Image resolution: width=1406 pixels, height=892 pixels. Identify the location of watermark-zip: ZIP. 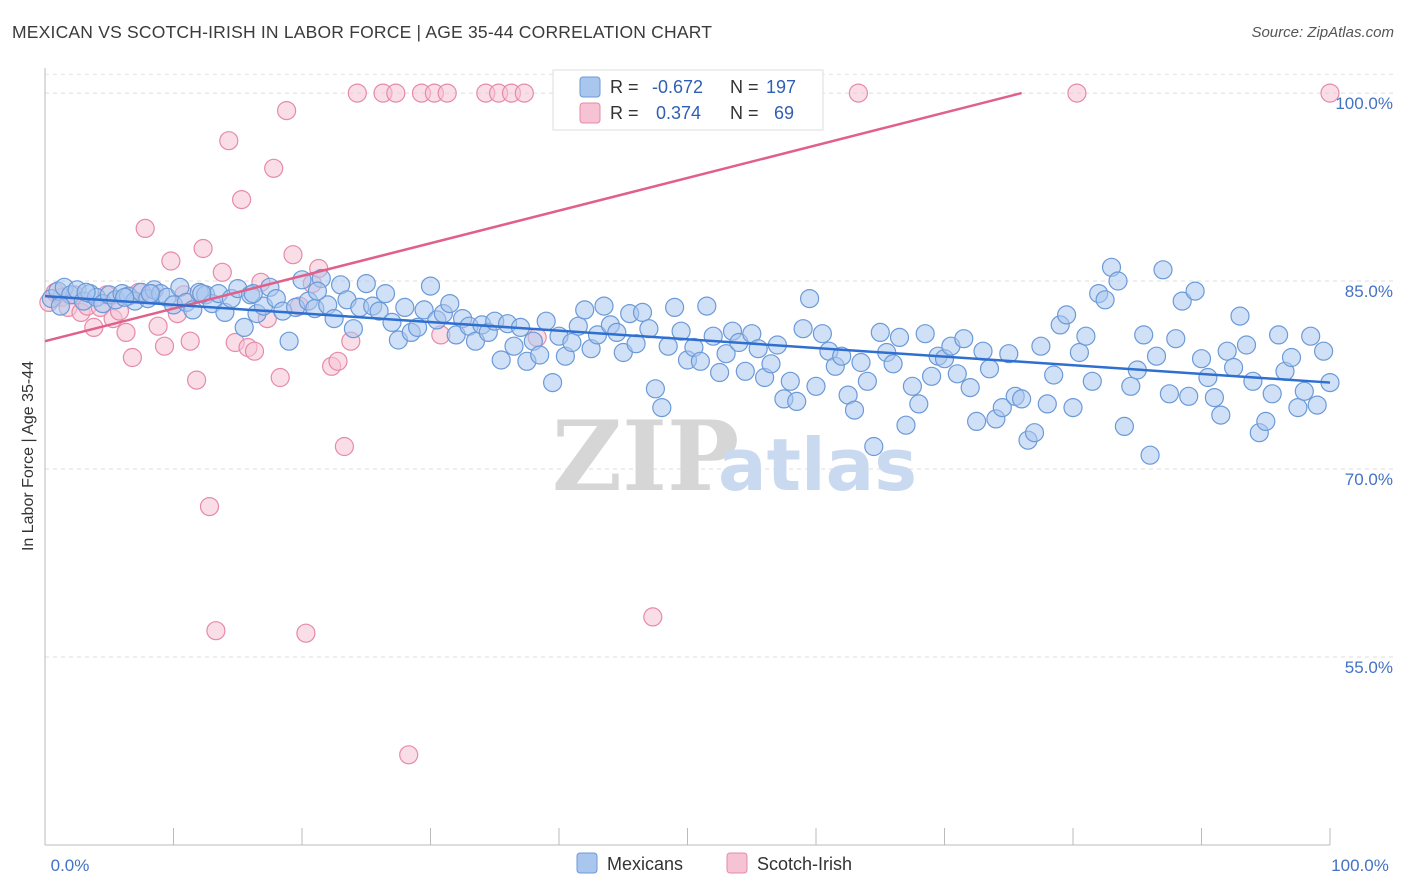
(645, 456).